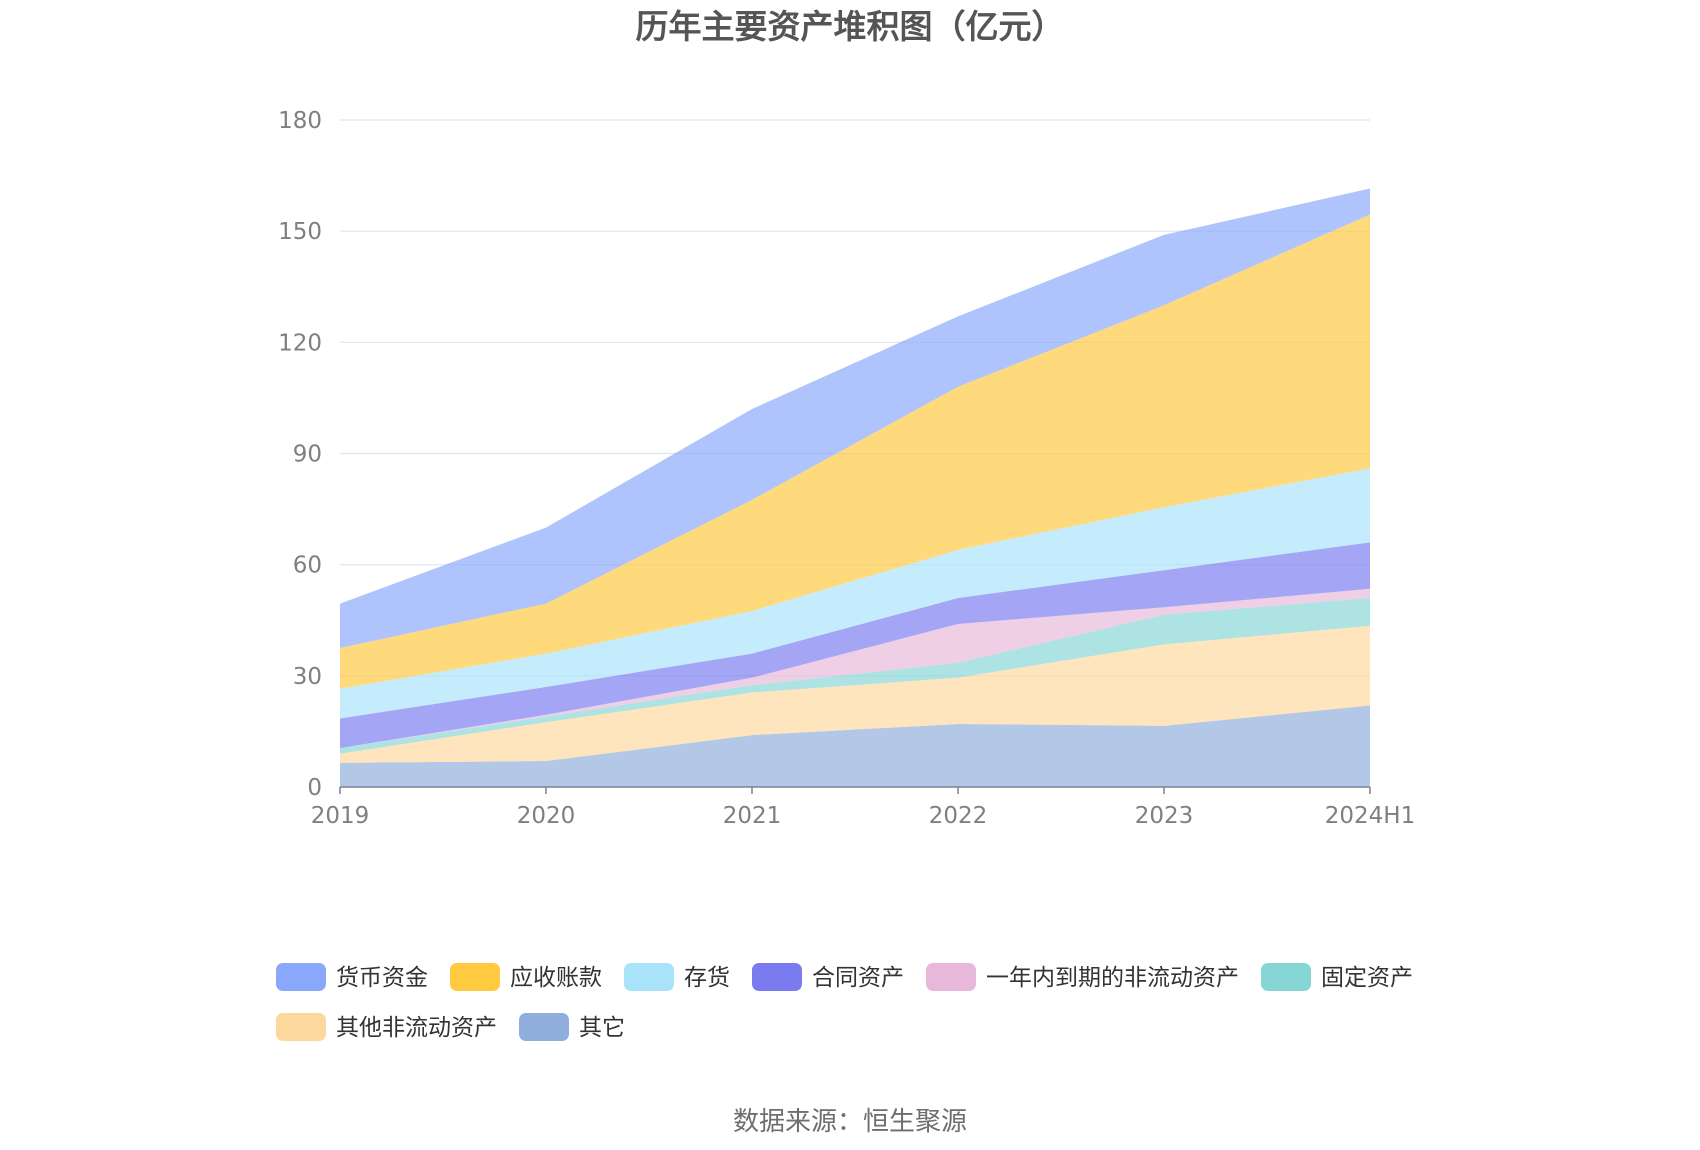 This screenshot has width=1700, height=1150. Describe the element at coordinates (300, 232) in the screenshot. I see `y-tick-label: 150` at that location.